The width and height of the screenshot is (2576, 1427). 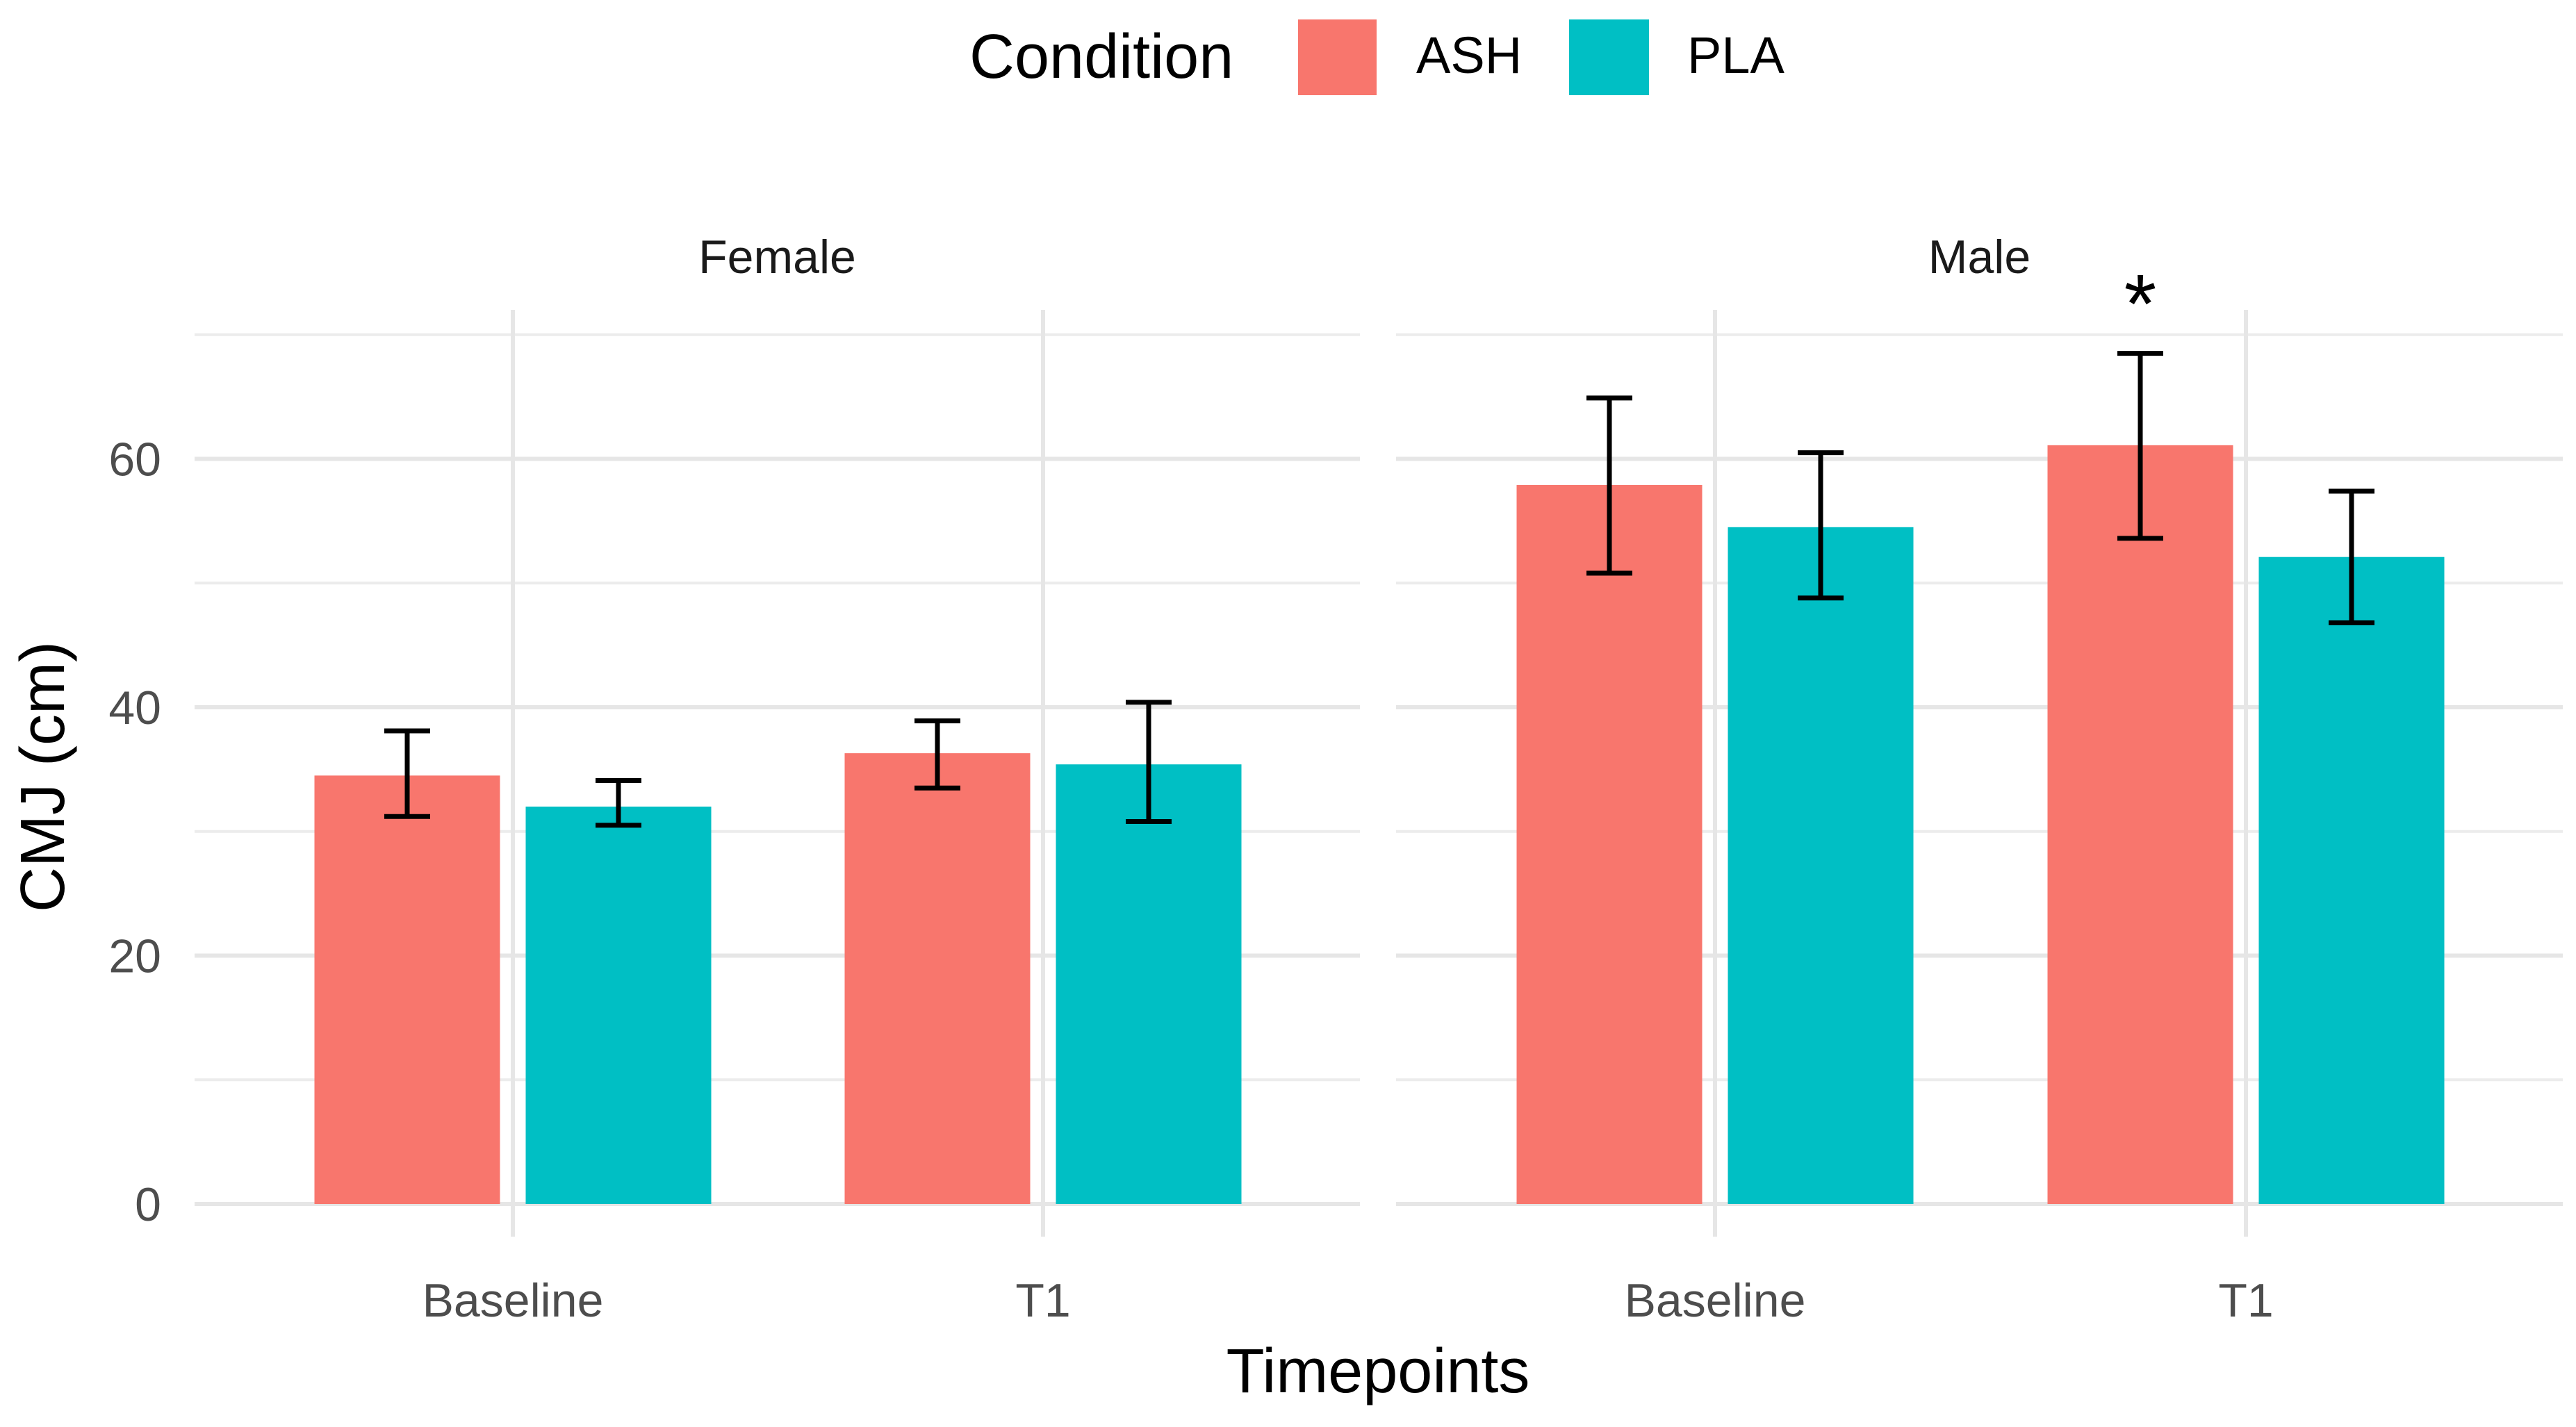 What do you see at coordinates (1149, 984) in the screenshot?
I see `bar-female-t1-pla` at bounding box center [1149, 984].